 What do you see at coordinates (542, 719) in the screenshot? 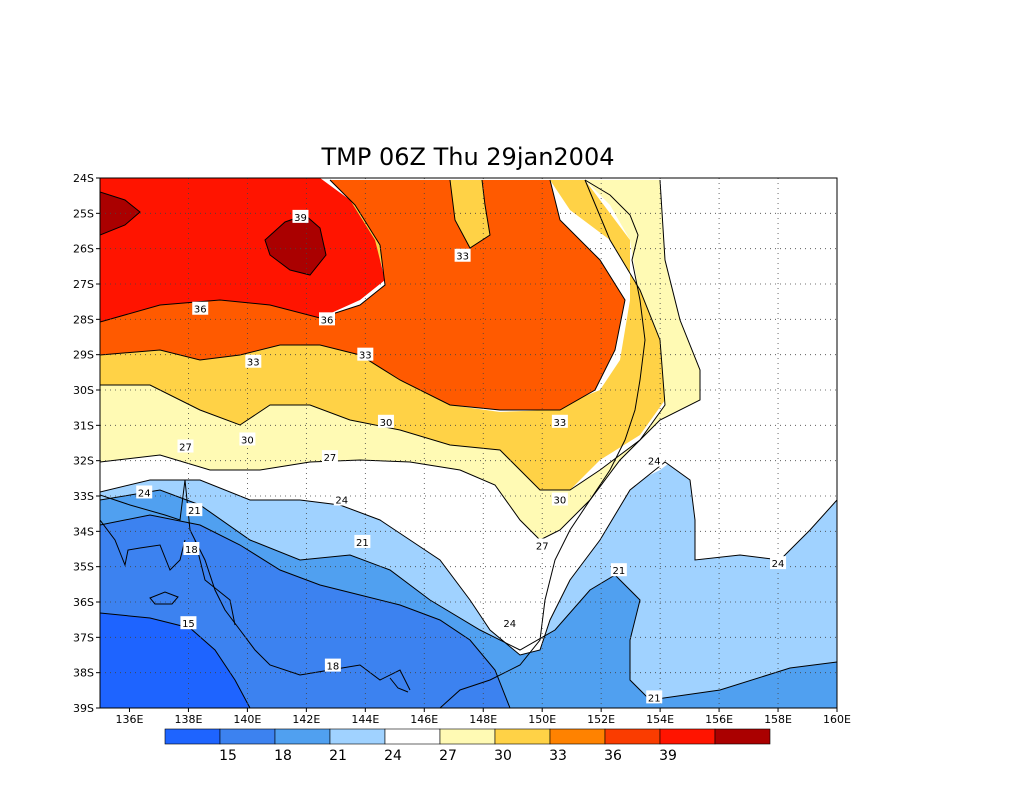
I see `x-tick-label: 150E` at bounding box center [542, 719].